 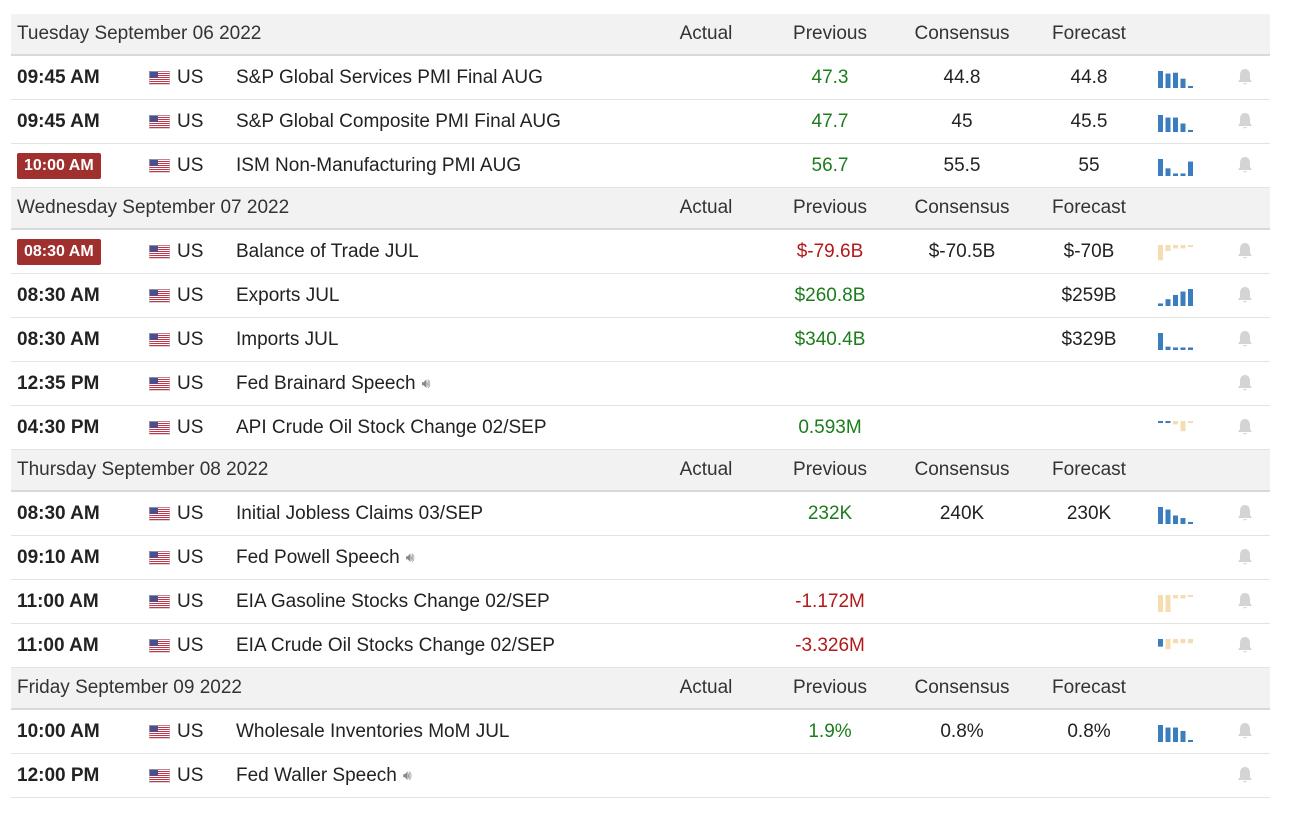 I want to click on event-name: Imports JUL, so click(x=287, y=339).